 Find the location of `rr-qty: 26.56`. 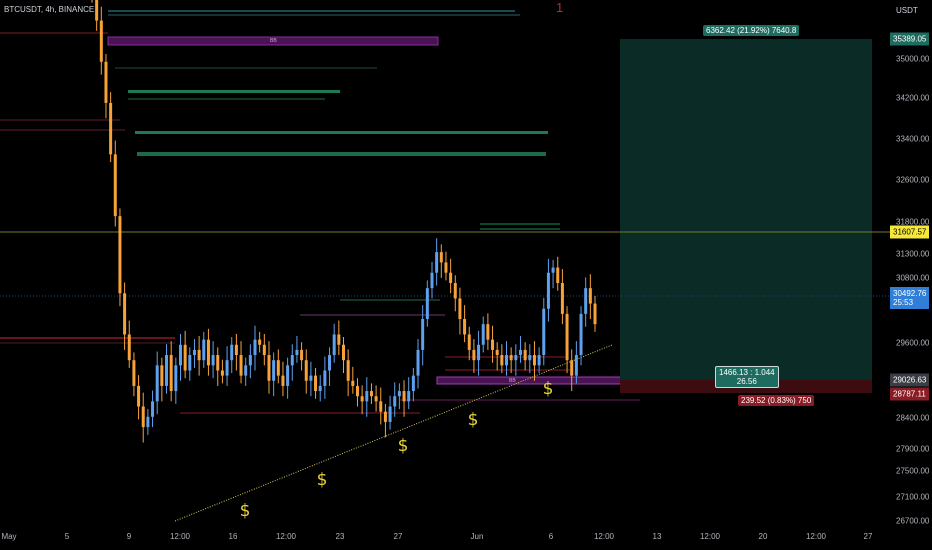

rr-qty: 26.56 is located at coordinates (746, 381).